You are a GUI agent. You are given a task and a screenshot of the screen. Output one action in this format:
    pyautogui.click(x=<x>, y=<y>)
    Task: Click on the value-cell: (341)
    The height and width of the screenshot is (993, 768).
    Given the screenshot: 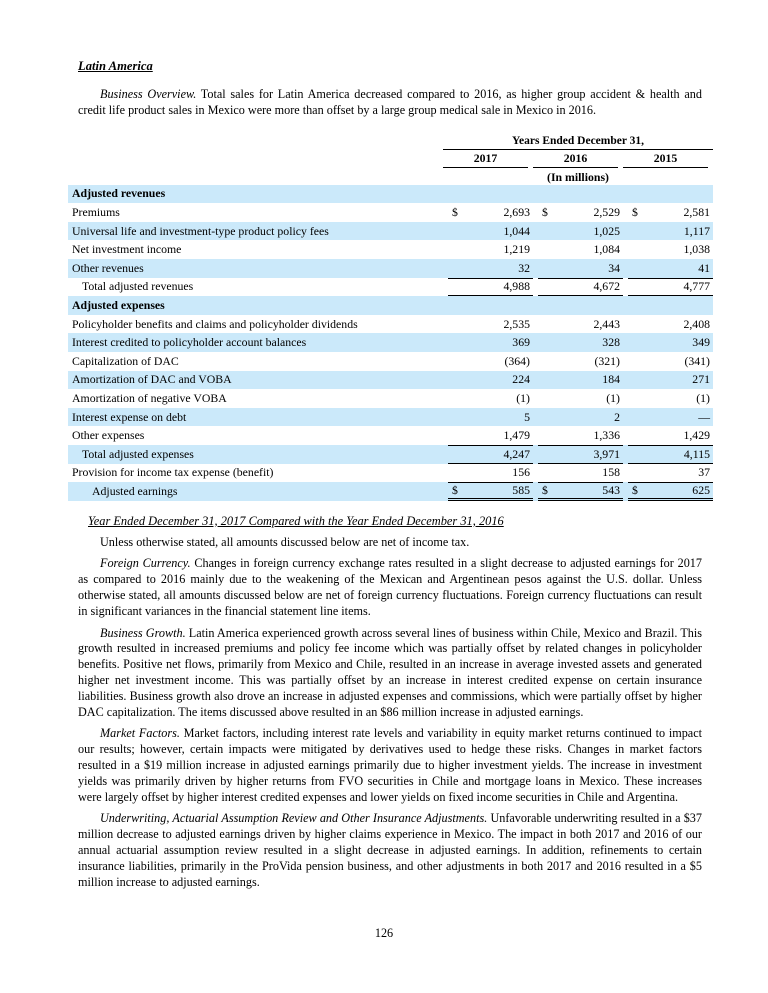 What is the action you would take?
    pyautogui.click(x=670, y=361)
    